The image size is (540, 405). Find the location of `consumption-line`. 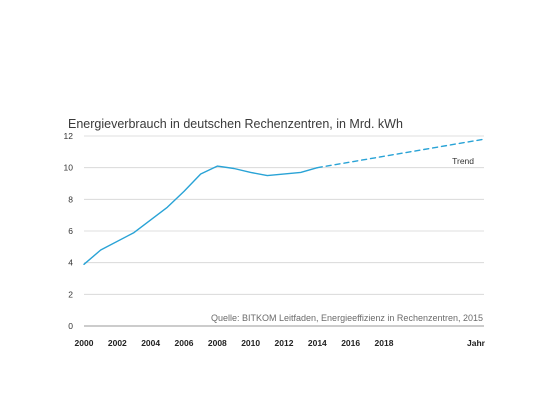

consumption-line is located at coordinates (200, 215).